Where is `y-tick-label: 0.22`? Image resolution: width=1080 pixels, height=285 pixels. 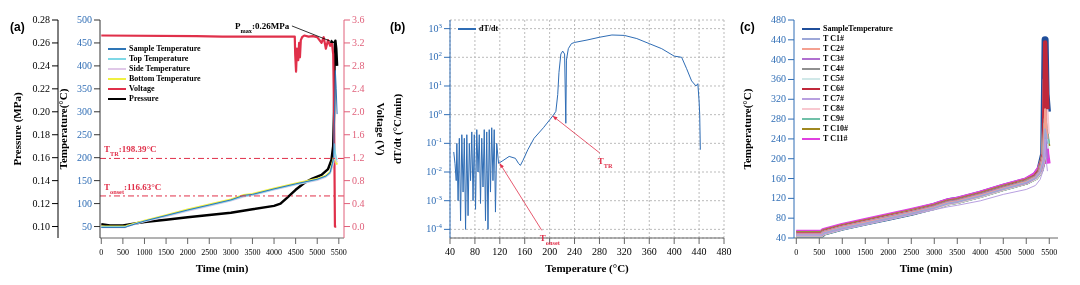 y-tick-label: 0.22 is located at coordinates (41, 88).